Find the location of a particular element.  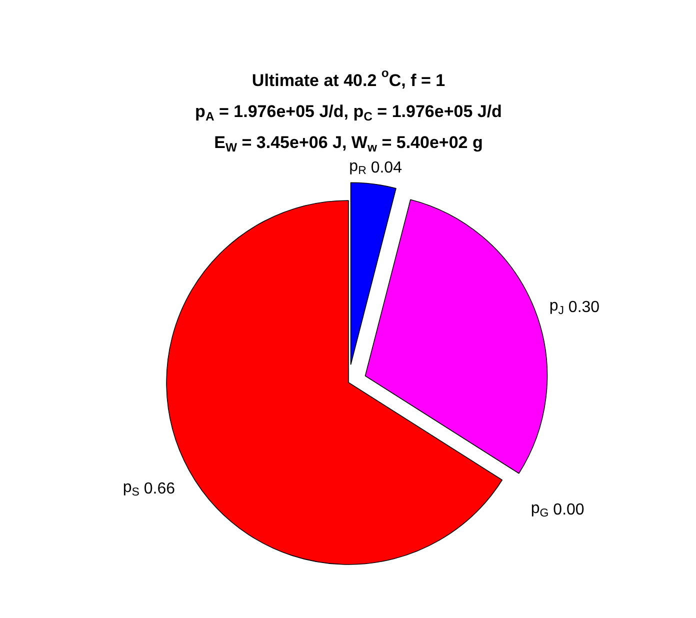

data-label: 0.04 is located at coordinates (386, 167).